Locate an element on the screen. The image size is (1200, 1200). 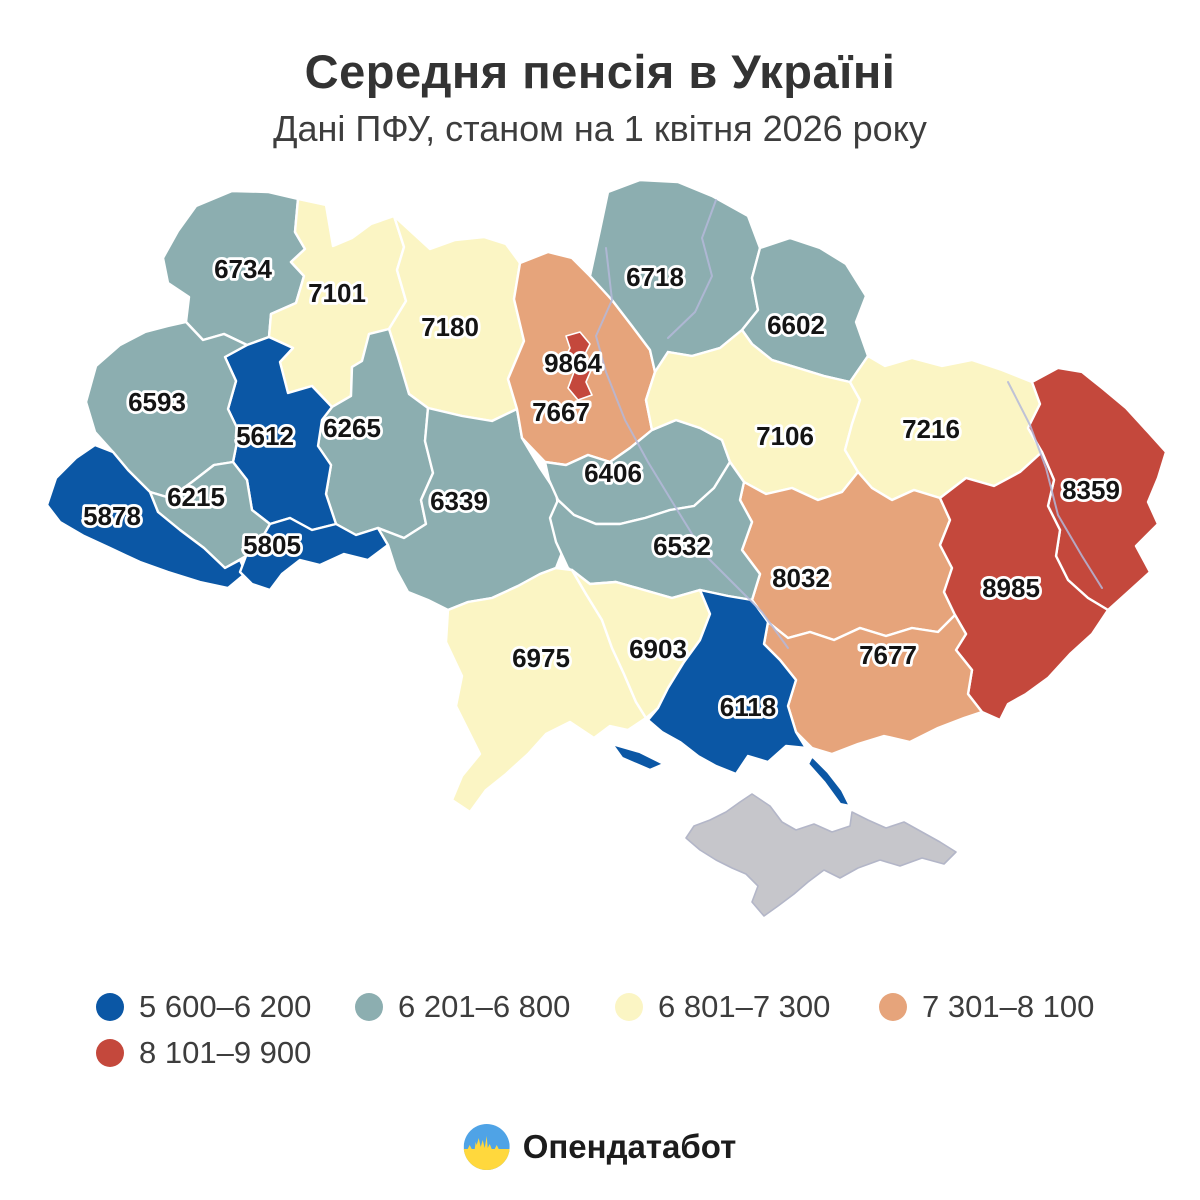
region-value-label: 8359 is located at coordinates (1091, 490).